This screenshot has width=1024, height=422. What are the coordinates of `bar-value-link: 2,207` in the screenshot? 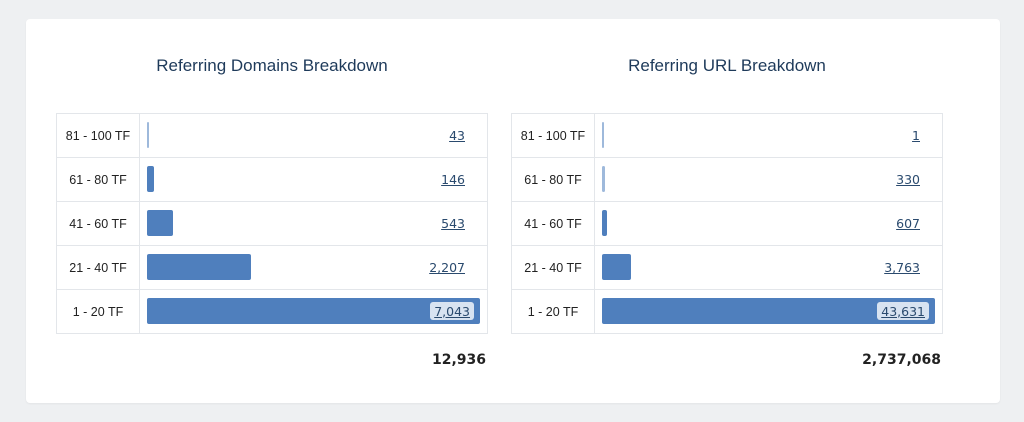 It's located at (447, 267).